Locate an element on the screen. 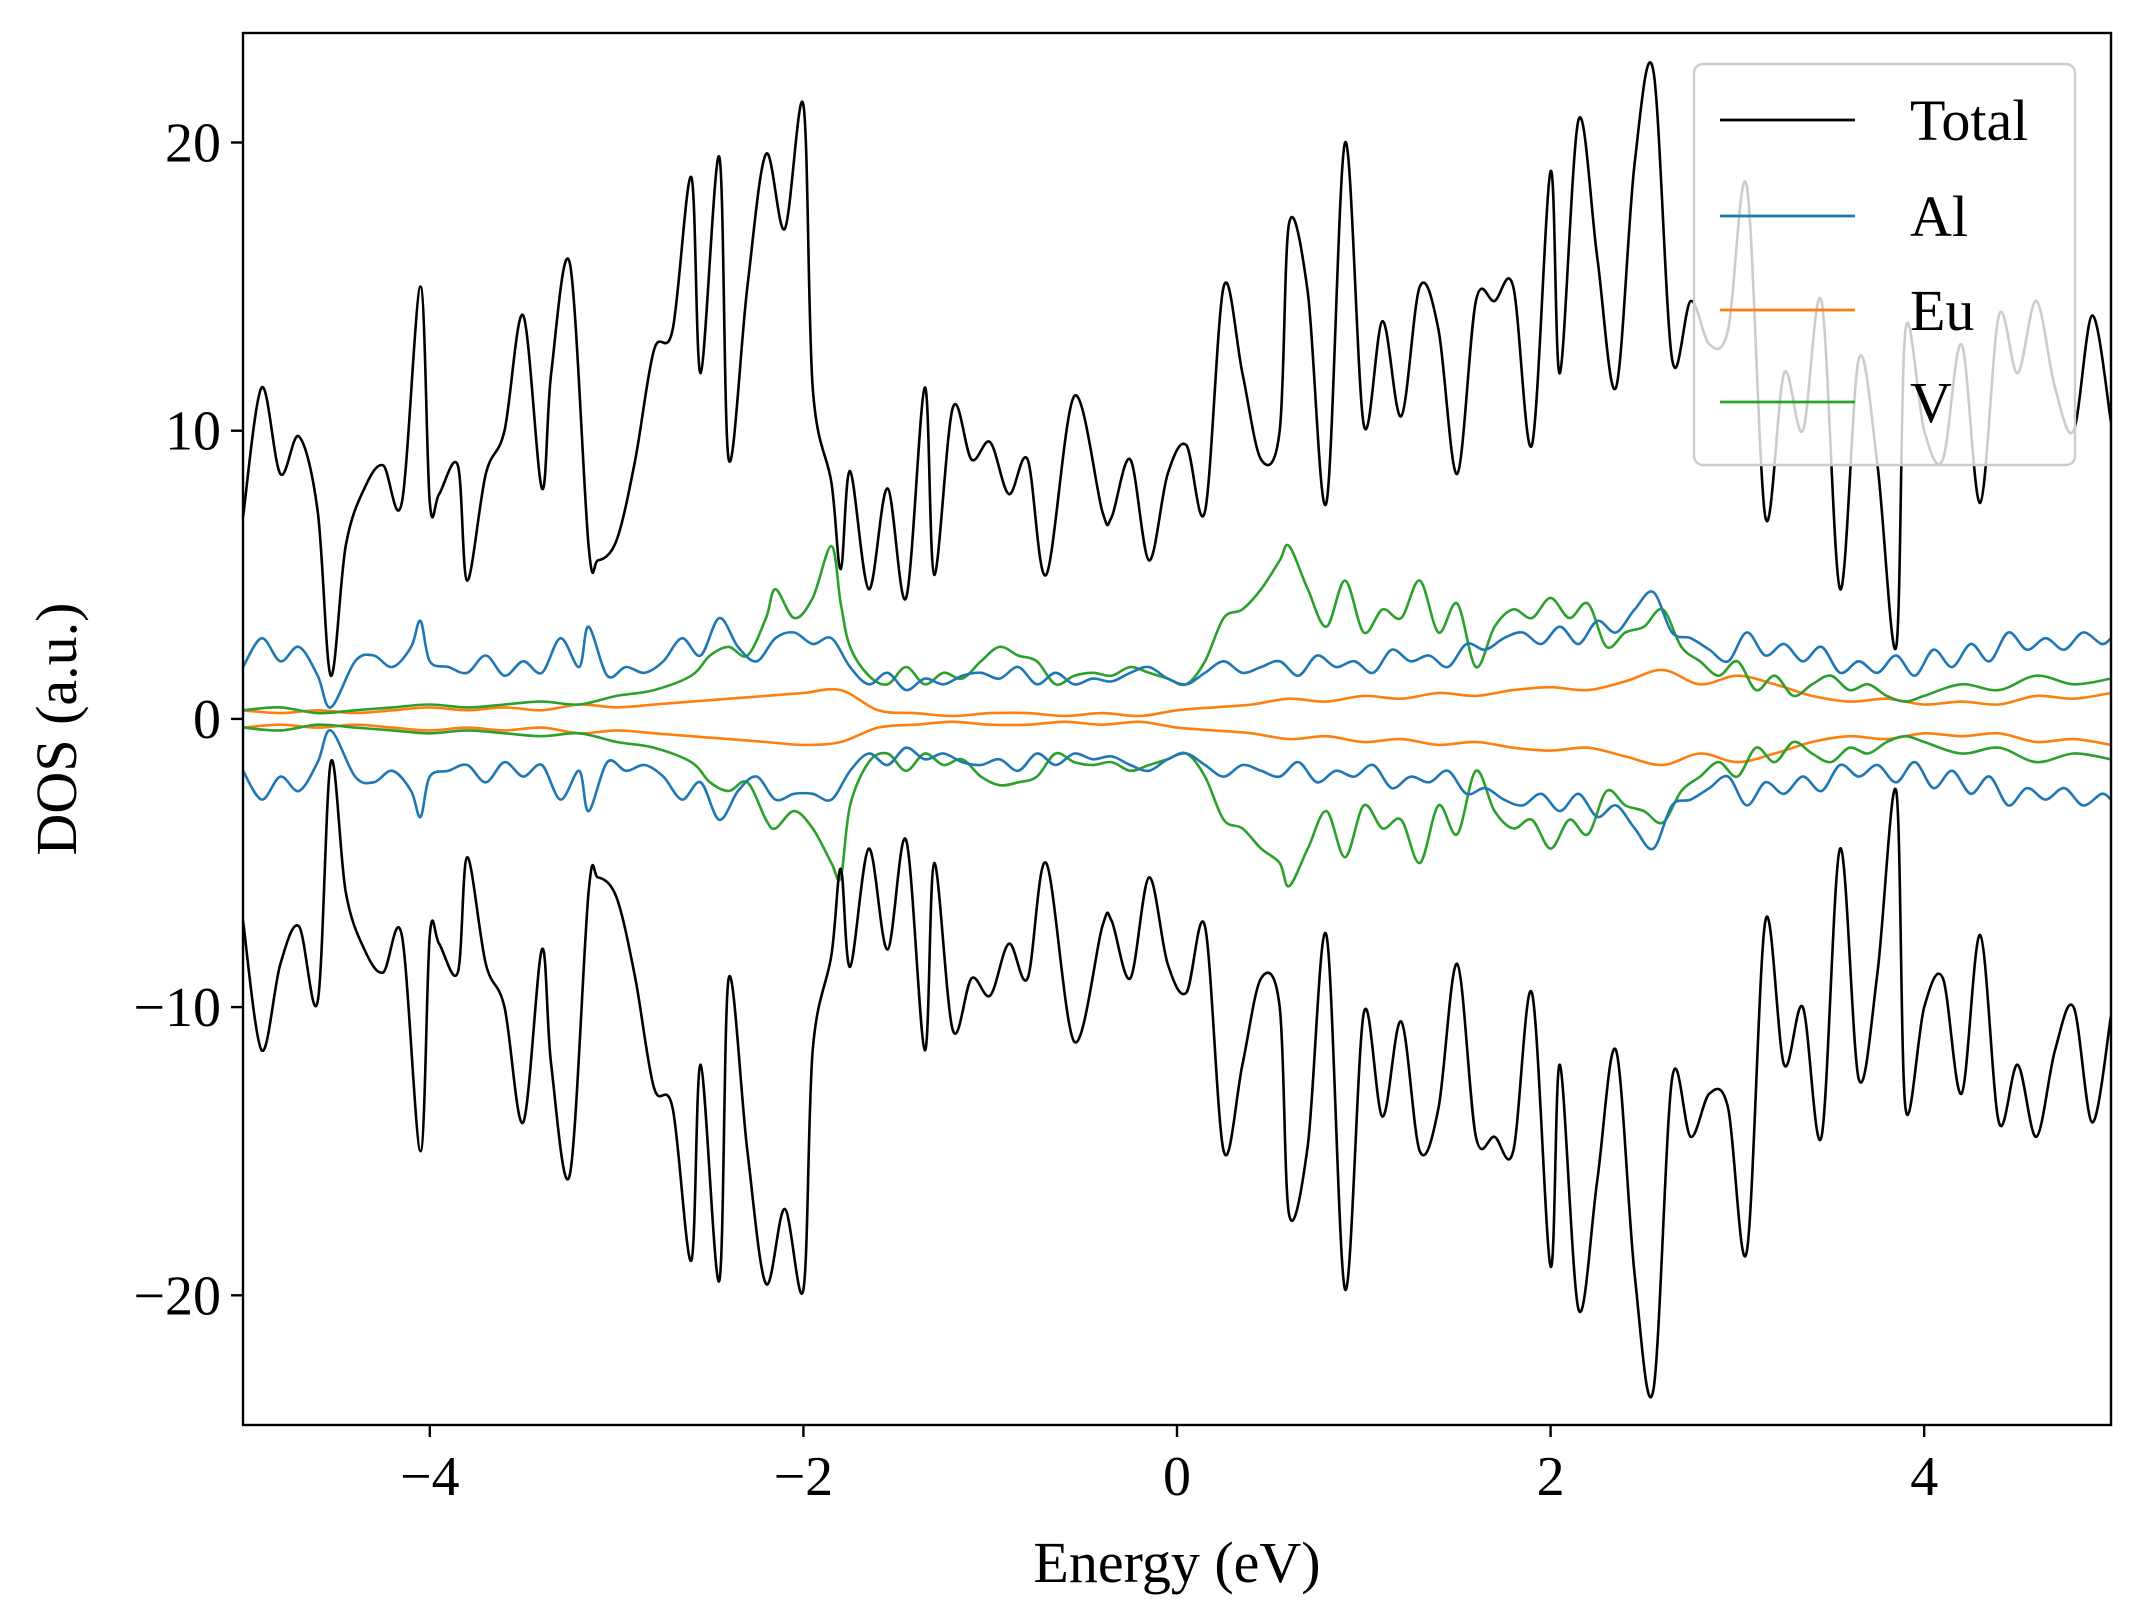 This screenshot has width=2134, height=1617. legend-label-al: Al is located at coordinates (1939, 216).